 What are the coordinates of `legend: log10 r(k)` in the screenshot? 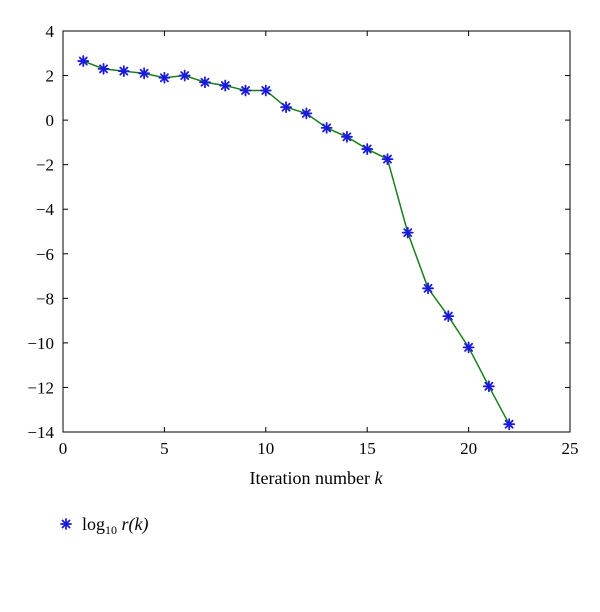 It's located at (104, 525).